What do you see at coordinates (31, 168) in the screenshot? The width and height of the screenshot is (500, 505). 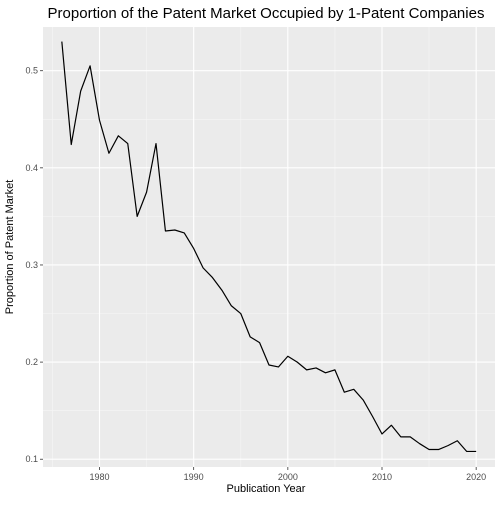 I see `y-tick-label: 0.4` at bounding box center [31, 168].